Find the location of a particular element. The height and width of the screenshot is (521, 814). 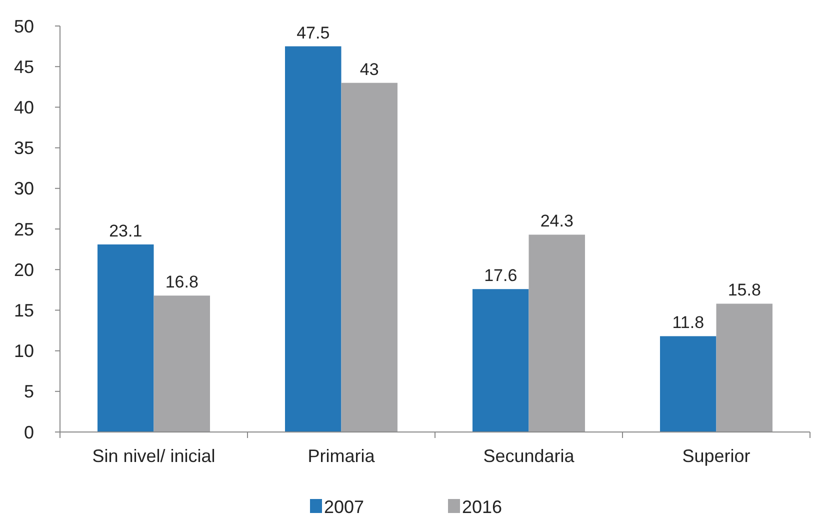

x-tick-label: Superior is located at coordinates (716, 456).